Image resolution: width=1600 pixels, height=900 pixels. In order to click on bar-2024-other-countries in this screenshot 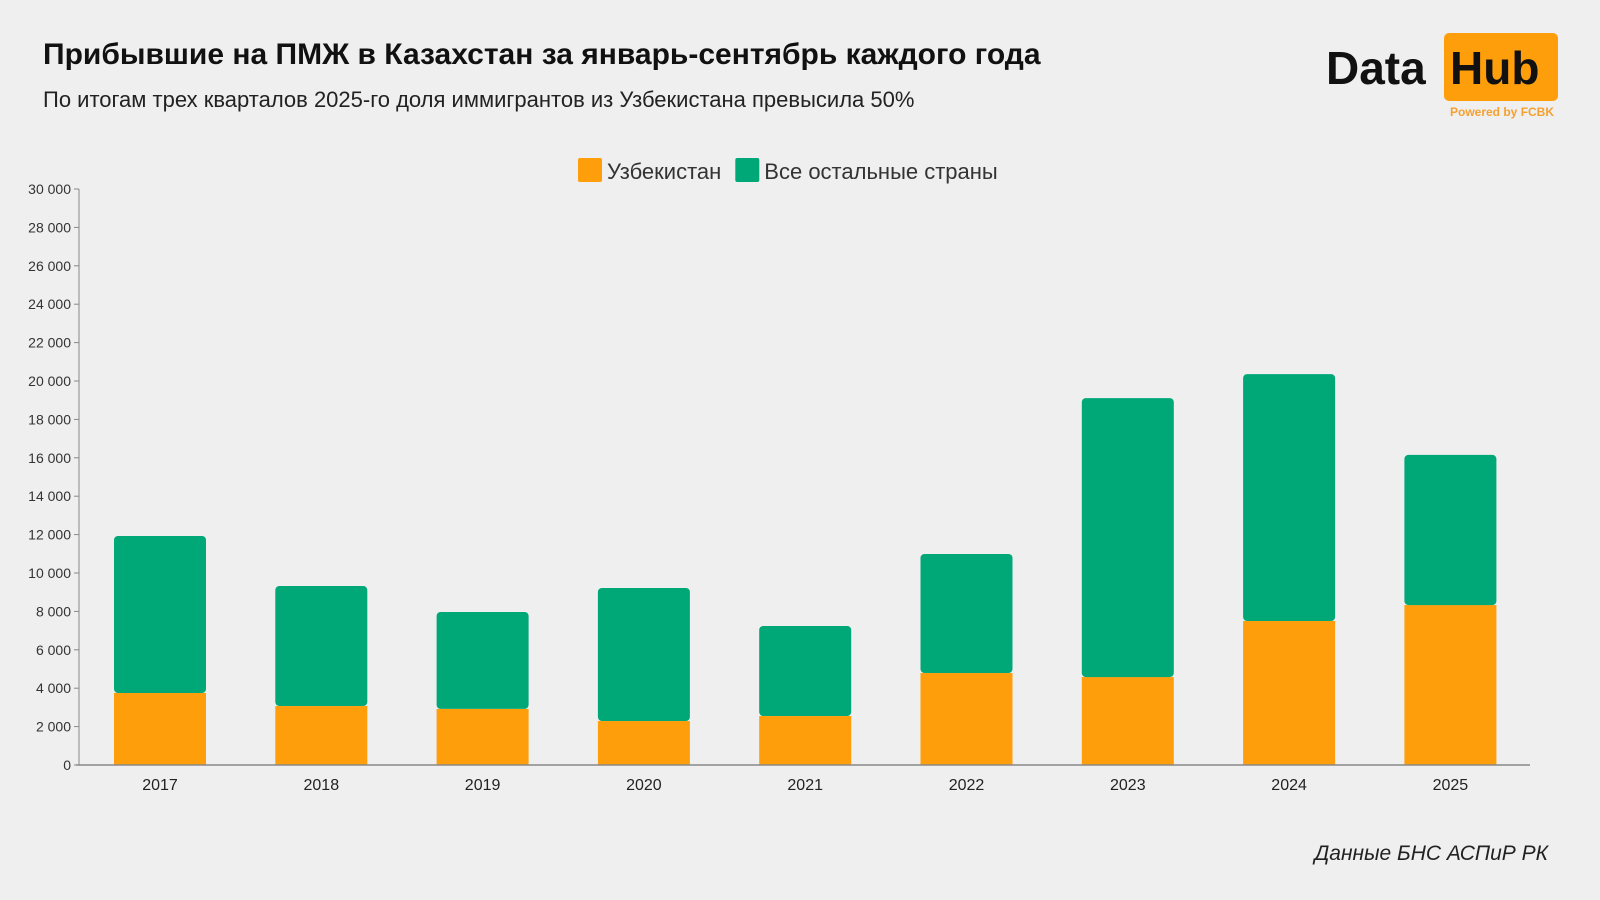, I will do `click(1289, 497)`.